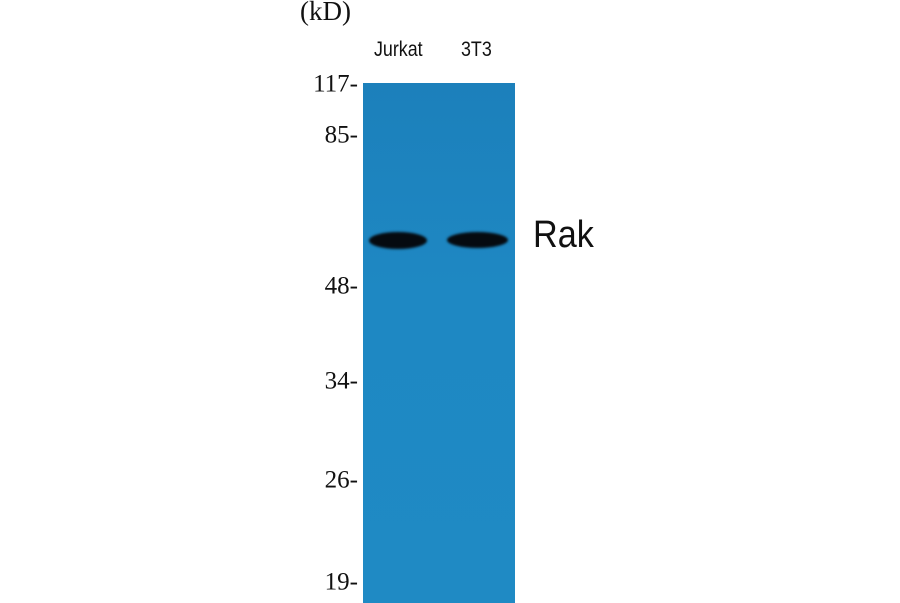  I want to click on lane-label-3t3: 3T3, so click(476, 49).